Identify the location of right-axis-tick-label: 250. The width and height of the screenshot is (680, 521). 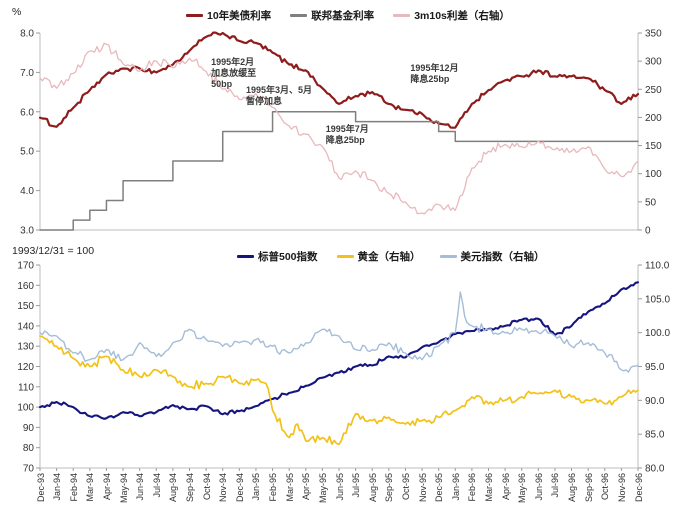
(653, 90).